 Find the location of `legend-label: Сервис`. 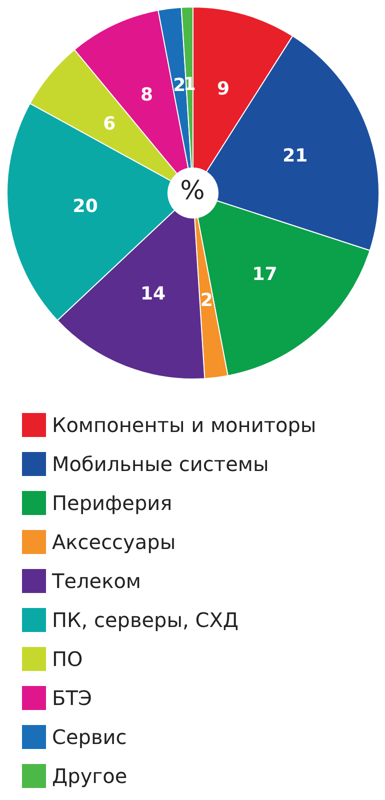

legend-label: Сервис is located at coordinates (89, 737).